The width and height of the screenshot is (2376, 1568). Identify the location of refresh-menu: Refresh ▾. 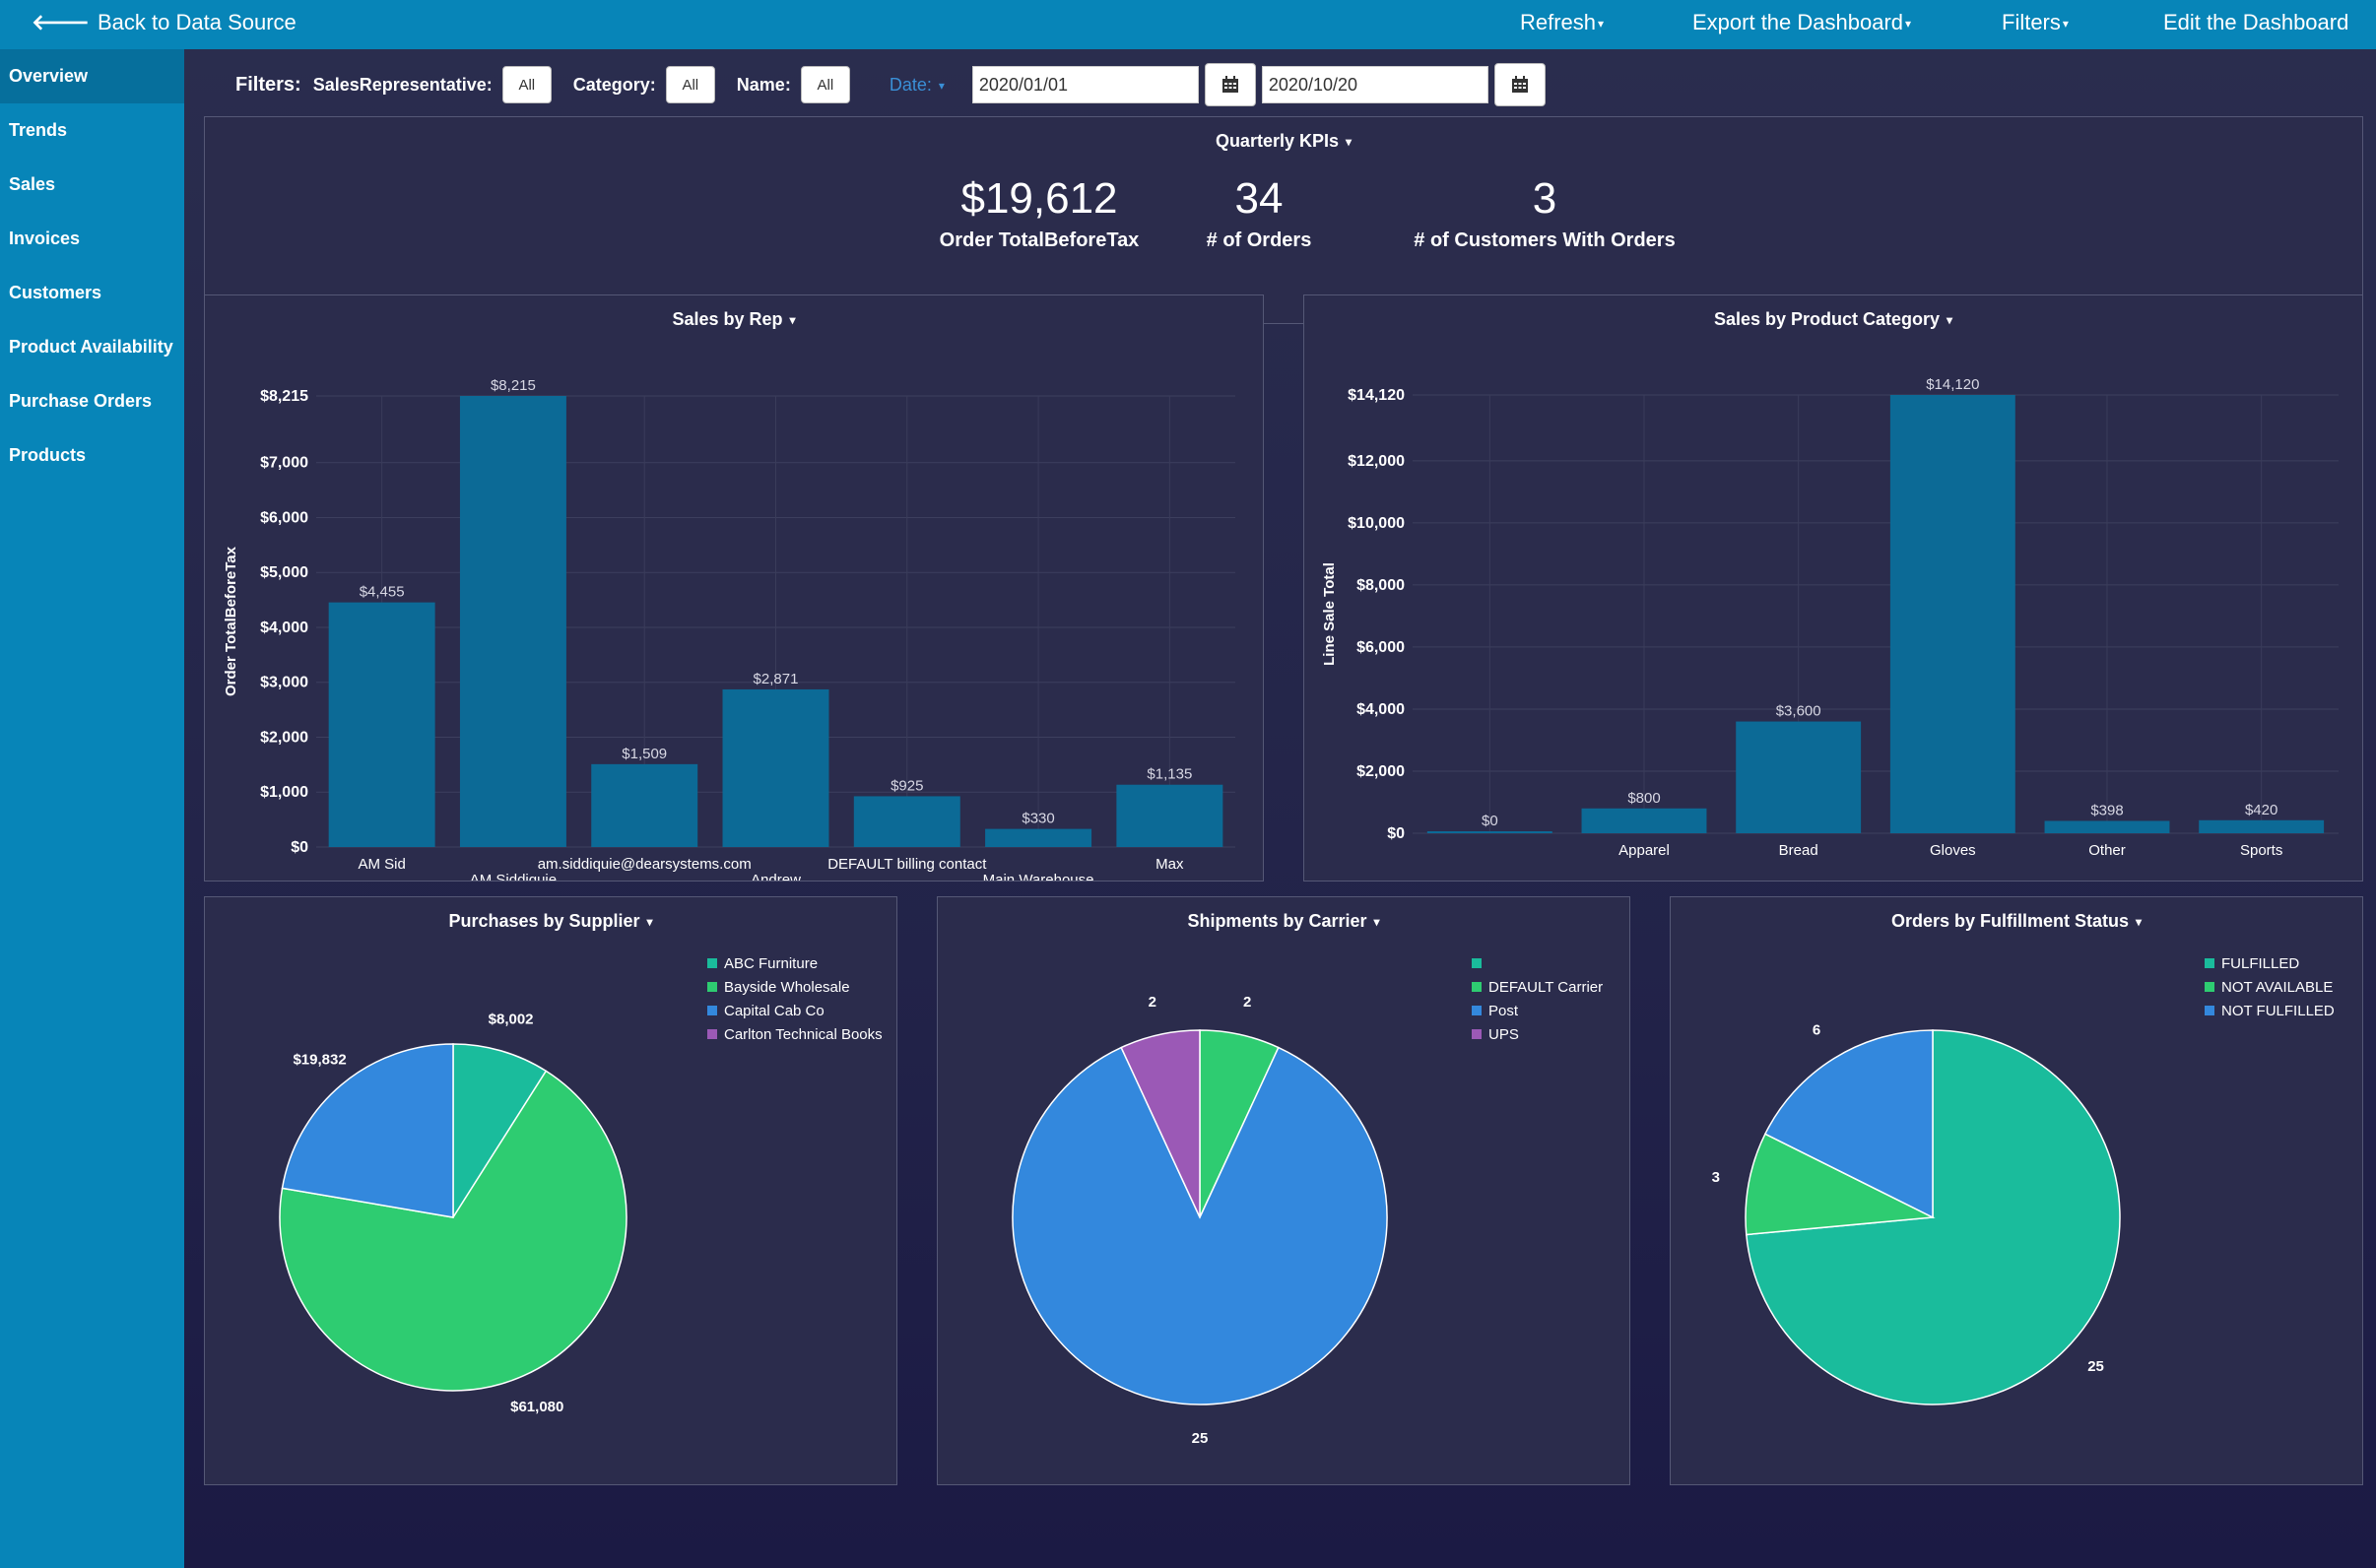
(1562, 22).